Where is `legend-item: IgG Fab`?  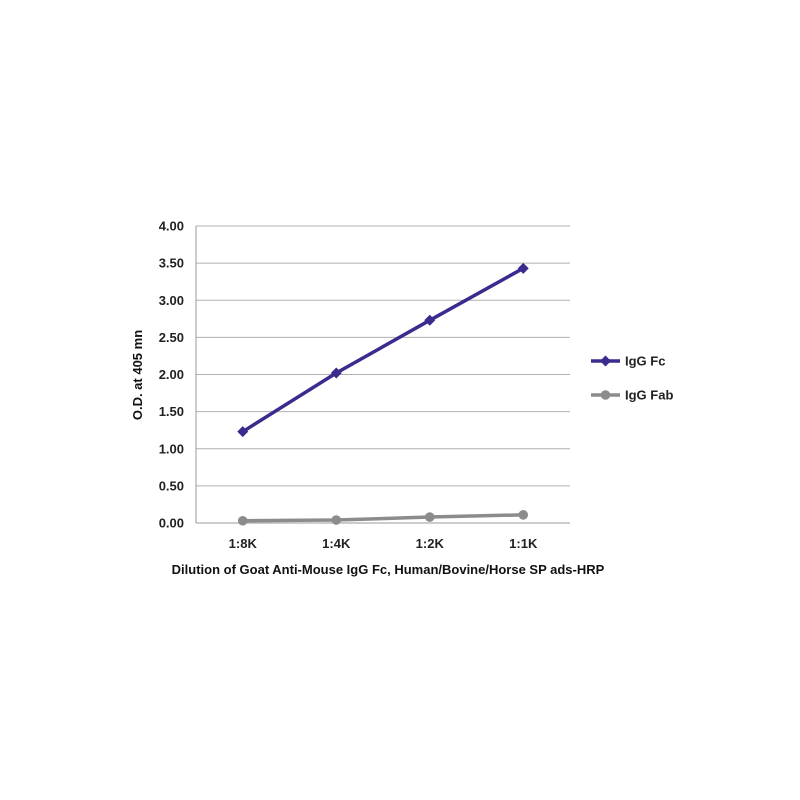
legend-item: IgG Fab is located at coordinates (632, 395).